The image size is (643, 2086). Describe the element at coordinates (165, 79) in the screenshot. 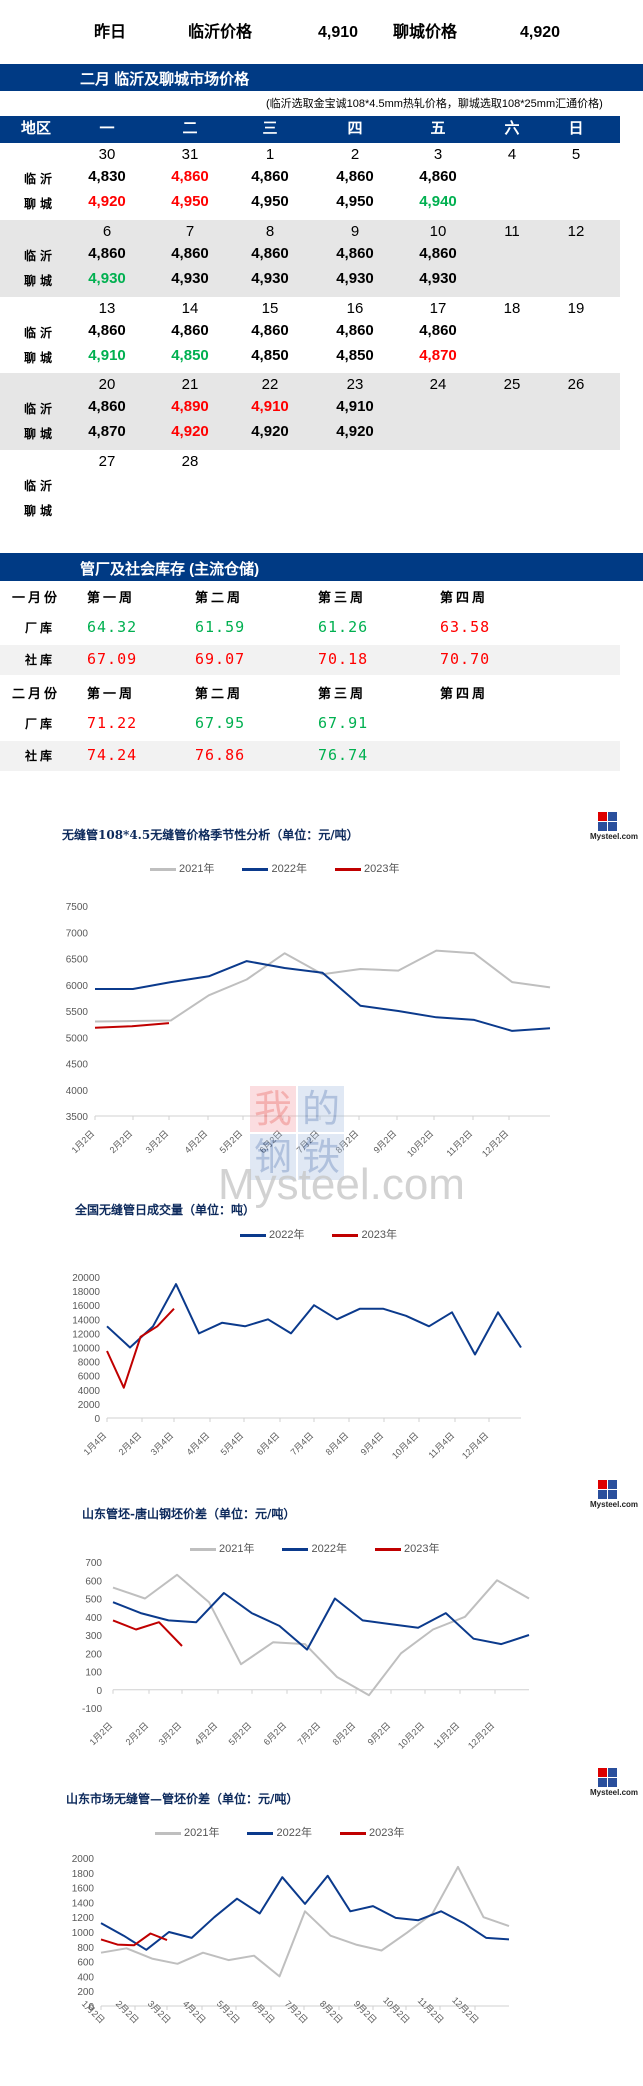

I see `price-section-title: 二月 临沂及聊城市场价格` at that location.